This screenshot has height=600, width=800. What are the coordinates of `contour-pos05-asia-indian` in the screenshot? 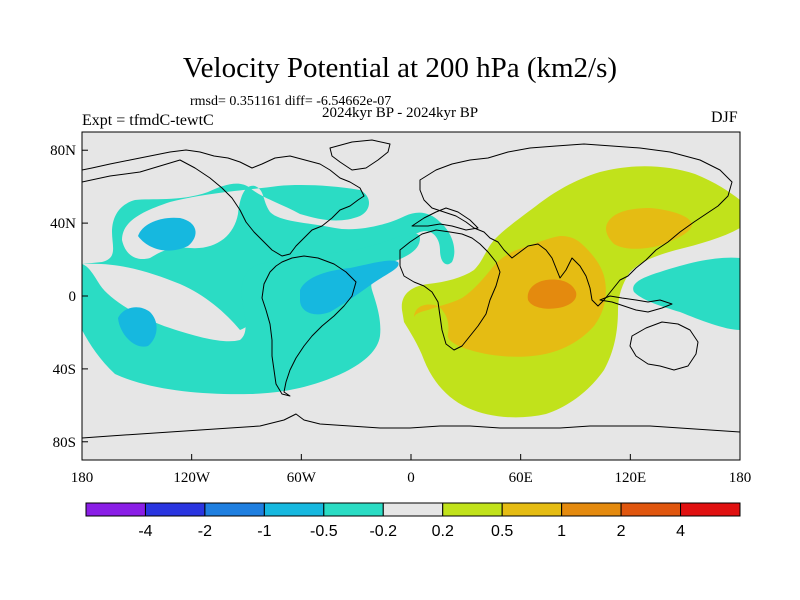 It's located at (510, 296).